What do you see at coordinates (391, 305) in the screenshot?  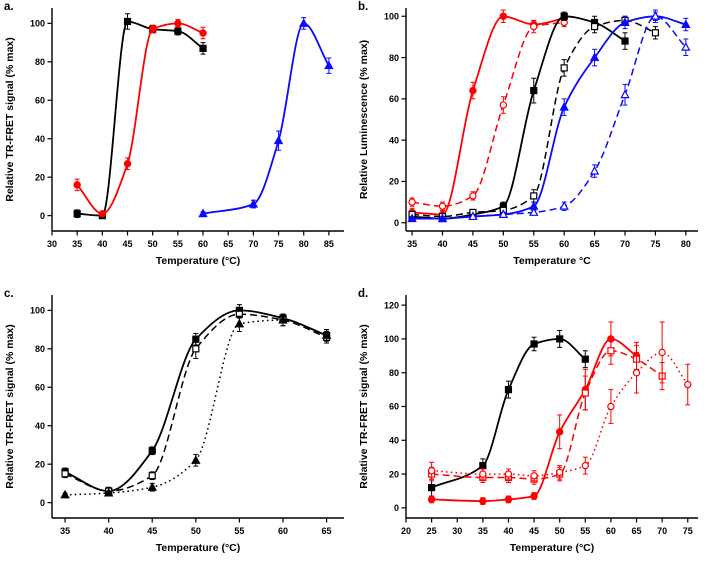 I see `svg-text: 120` at bounding box center [391, 305].